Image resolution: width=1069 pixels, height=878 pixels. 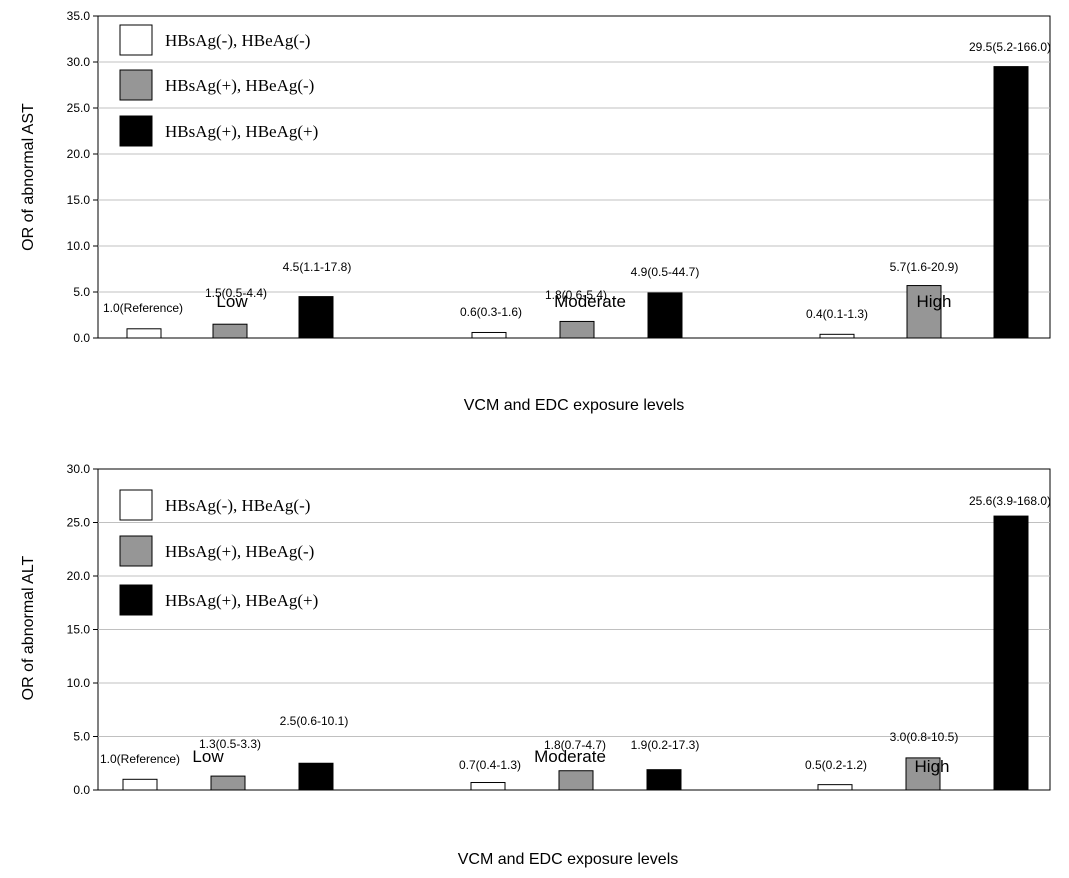 I want to click on data-label: 25.6(3.9-168.0), so click(x=1010, y=501).